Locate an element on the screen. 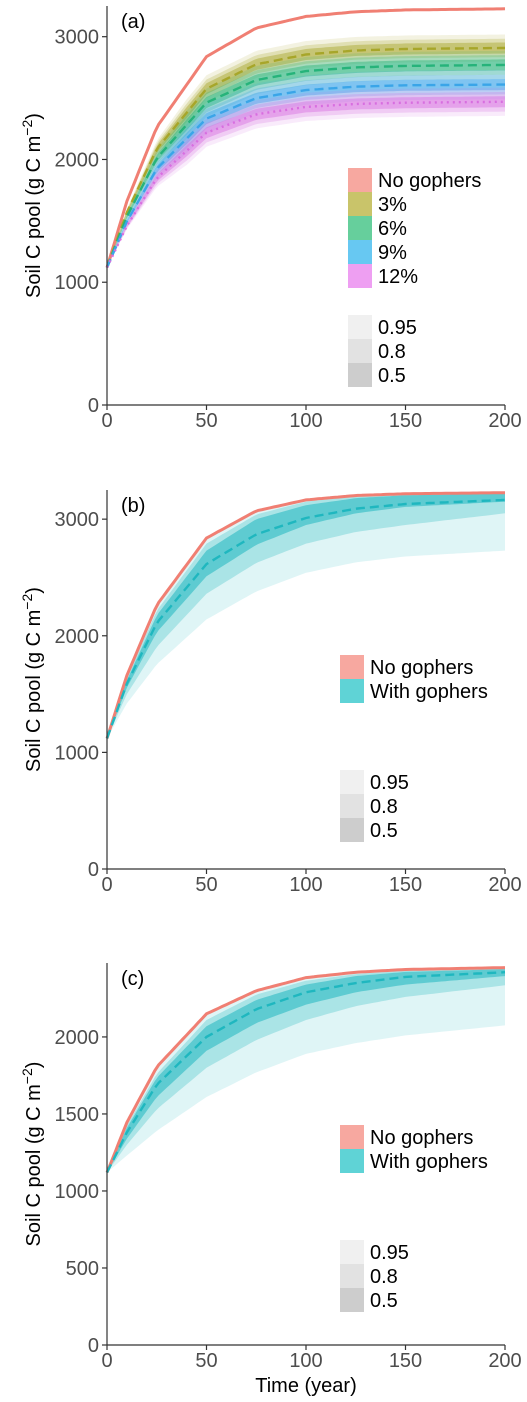 Image resolution: width=527 pixels, height=1402 pixels. legend-label: 12% is located at coordinates (398, 277).